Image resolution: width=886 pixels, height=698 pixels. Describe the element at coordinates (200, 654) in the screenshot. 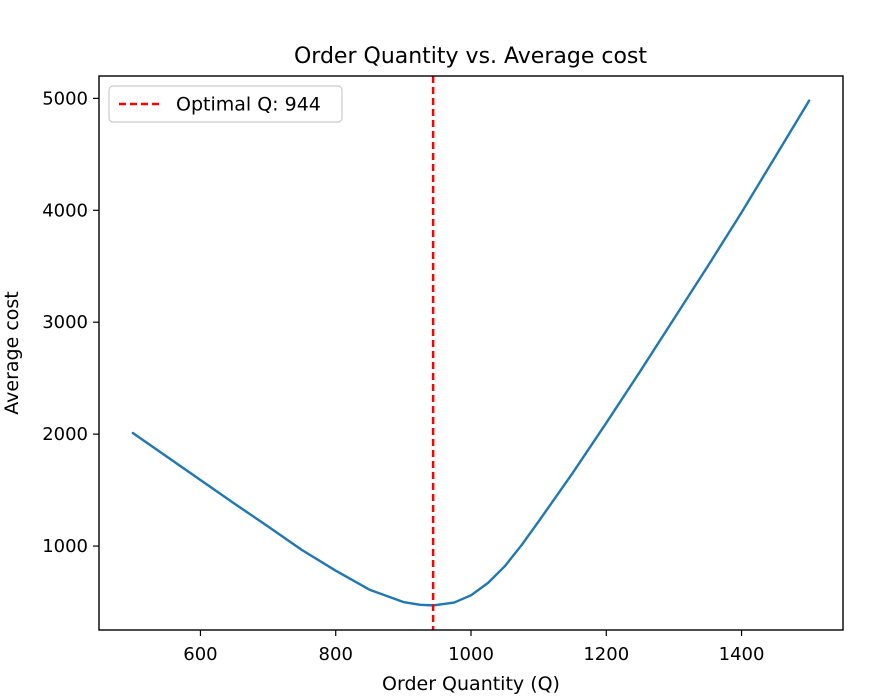

I see `x-tick-label-600: 600` at that location.